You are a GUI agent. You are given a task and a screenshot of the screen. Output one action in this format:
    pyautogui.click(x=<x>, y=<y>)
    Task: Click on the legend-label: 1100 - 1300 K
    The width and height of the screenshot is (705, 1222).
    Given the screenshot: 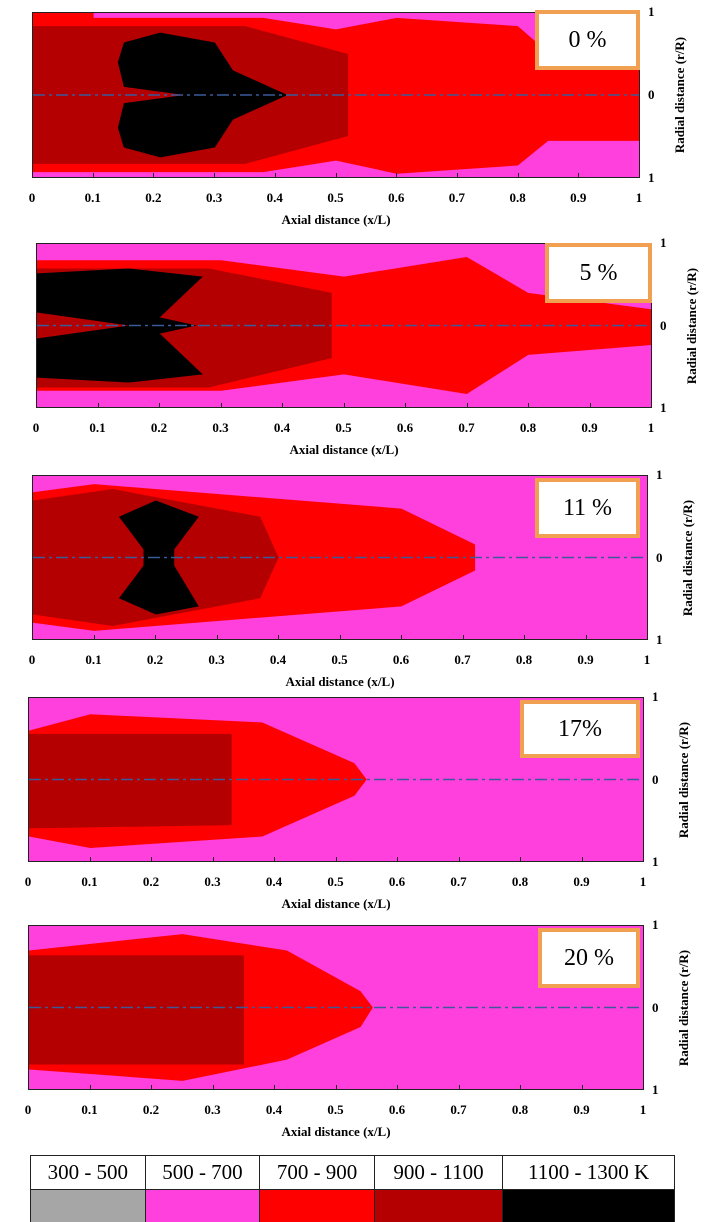 What is the action you would take?
    pyautogui.click(x=588, y=1172)
    